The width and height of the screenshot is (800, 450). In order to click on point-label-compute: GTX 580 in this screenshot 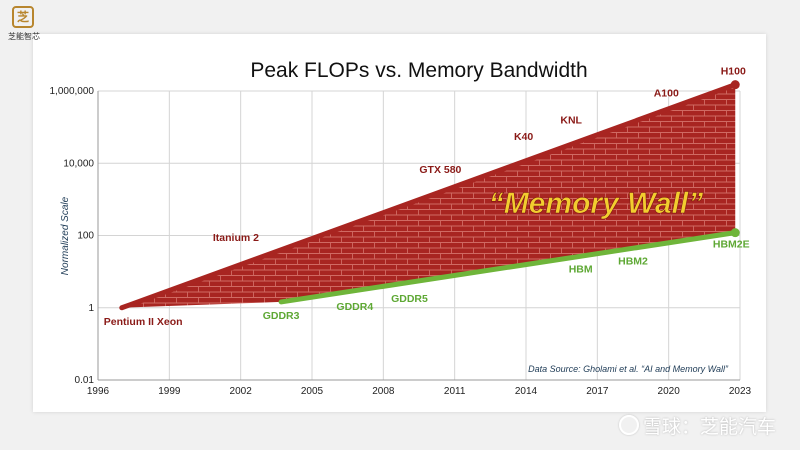, I will do `click(440, 170)`.